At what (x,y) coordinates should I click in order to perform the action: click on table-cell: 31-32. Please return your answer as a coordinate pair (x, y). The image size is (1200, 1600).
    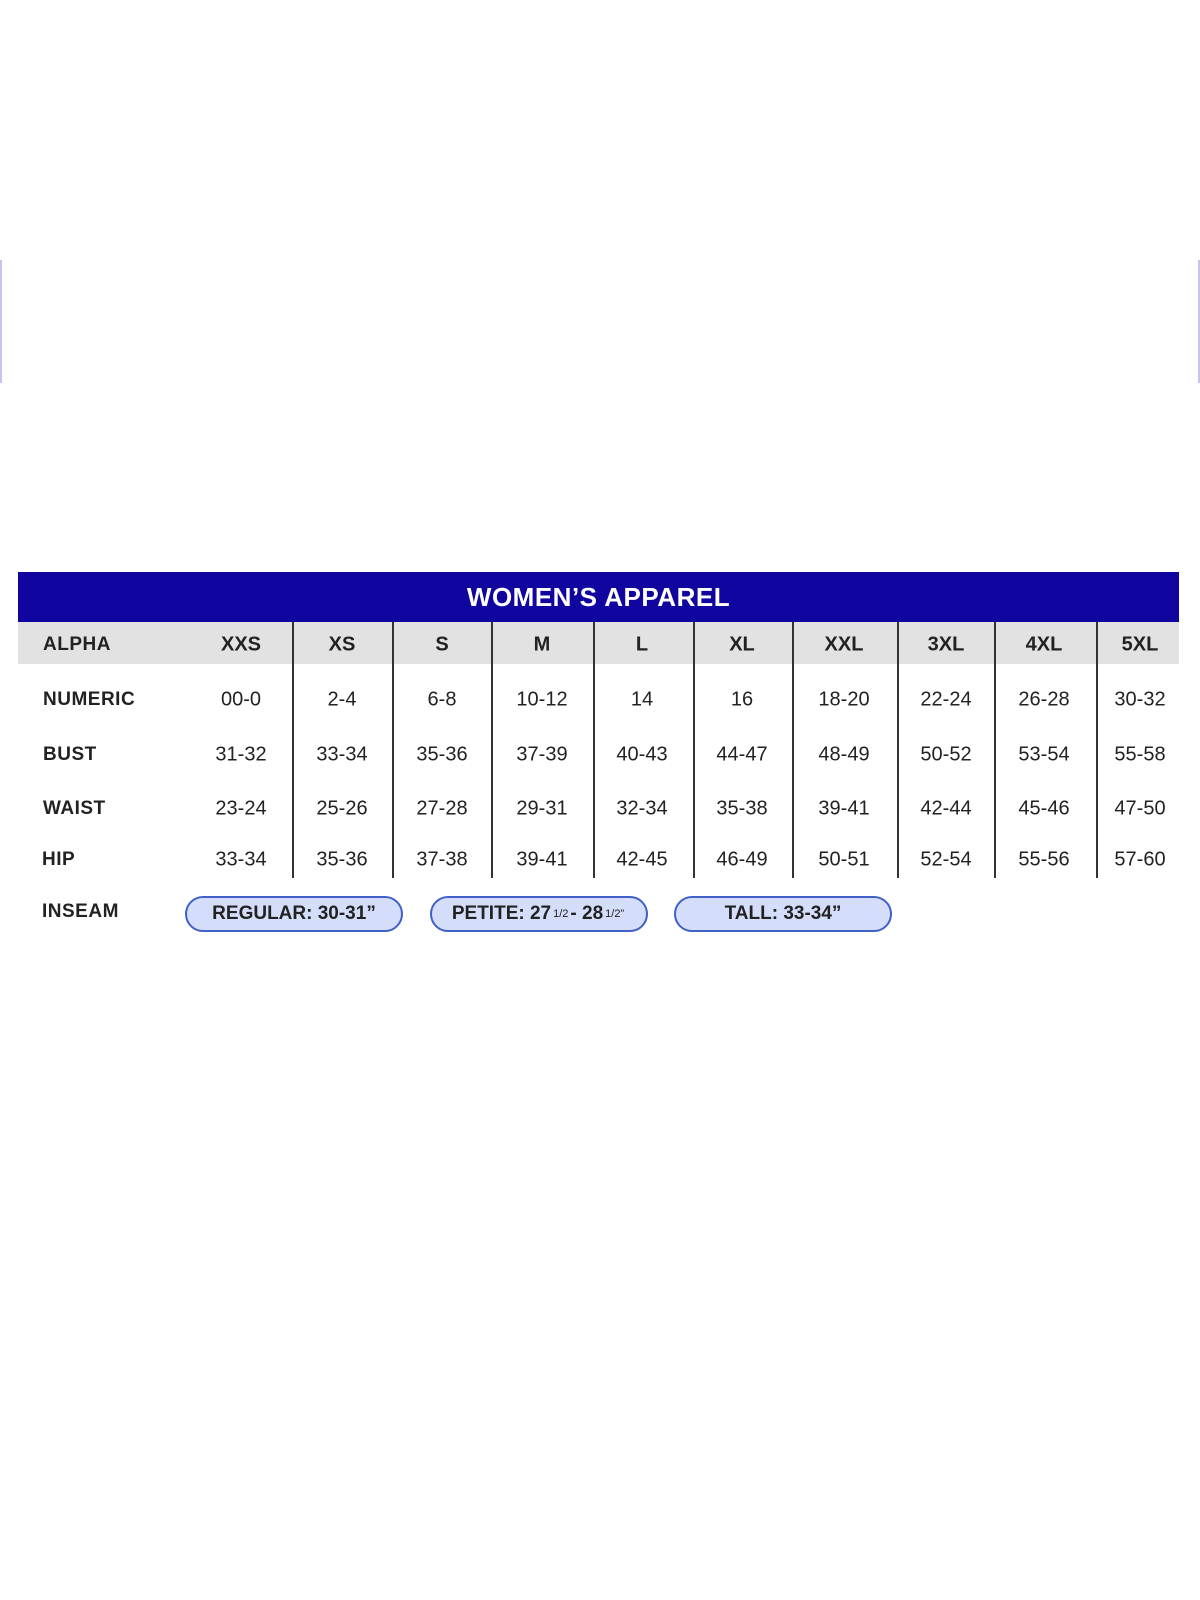
    Looking at the image, I should click on (241, 754).